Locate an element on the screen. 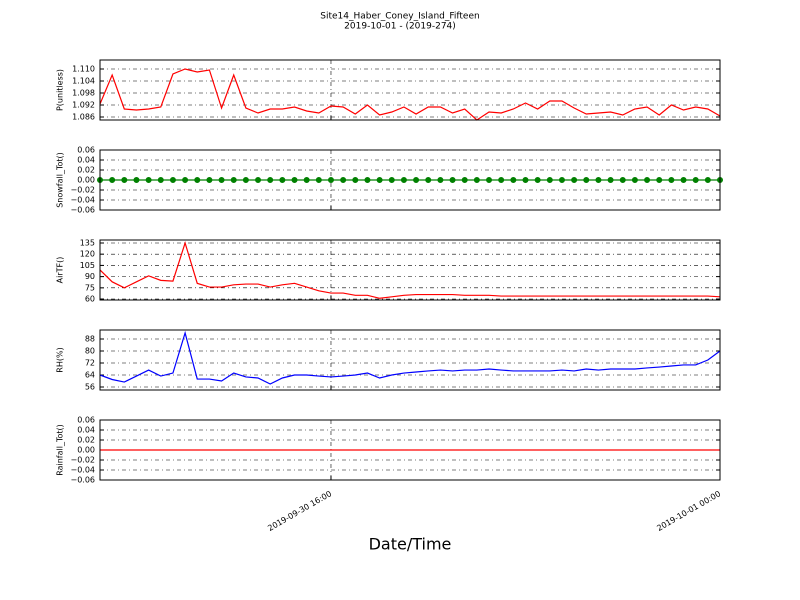 This screenshot has width=800, height=600. y-axis-label: Rainfall_Tot() is located at coordinates (60, 450).